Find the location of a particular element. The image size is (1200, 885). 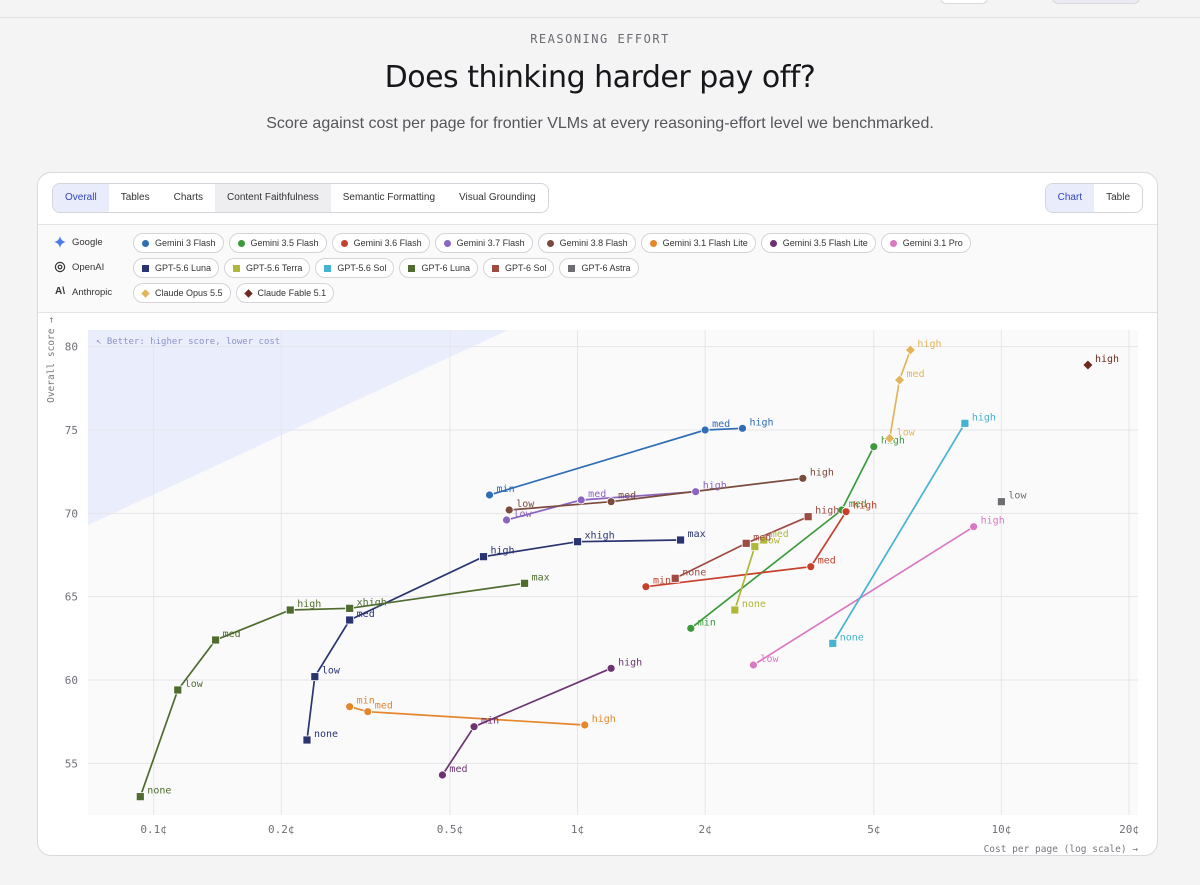

legend-chip-gpt-6-astra: GPT-6 Astra is located at coordinates (599, 268).